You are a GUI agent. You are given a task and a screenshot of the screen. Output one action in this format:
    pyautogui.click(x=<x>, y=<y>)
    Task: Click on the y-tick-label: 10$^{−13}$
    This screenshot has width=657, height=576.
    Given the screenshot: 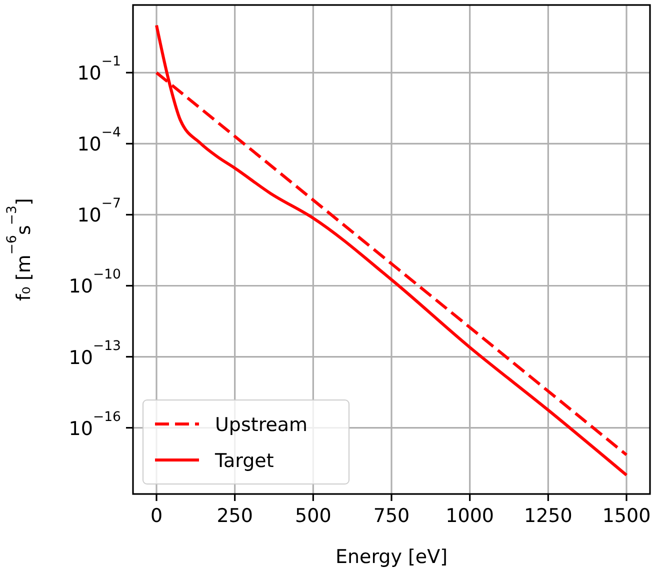 What is the action you would take?
    pyautogui.click(x=94, y=353)
    